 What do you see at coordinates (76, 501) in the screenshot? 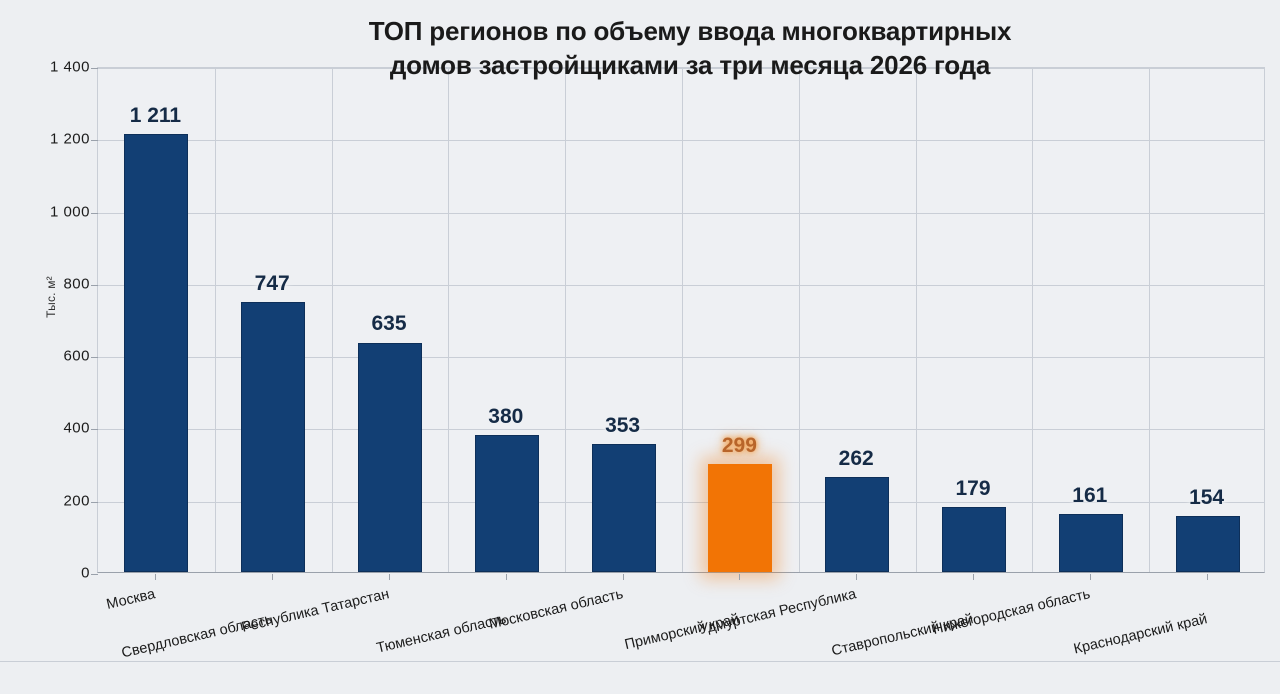
I see `y-axis-tick-label: 200` at bounding box center [76, 501].